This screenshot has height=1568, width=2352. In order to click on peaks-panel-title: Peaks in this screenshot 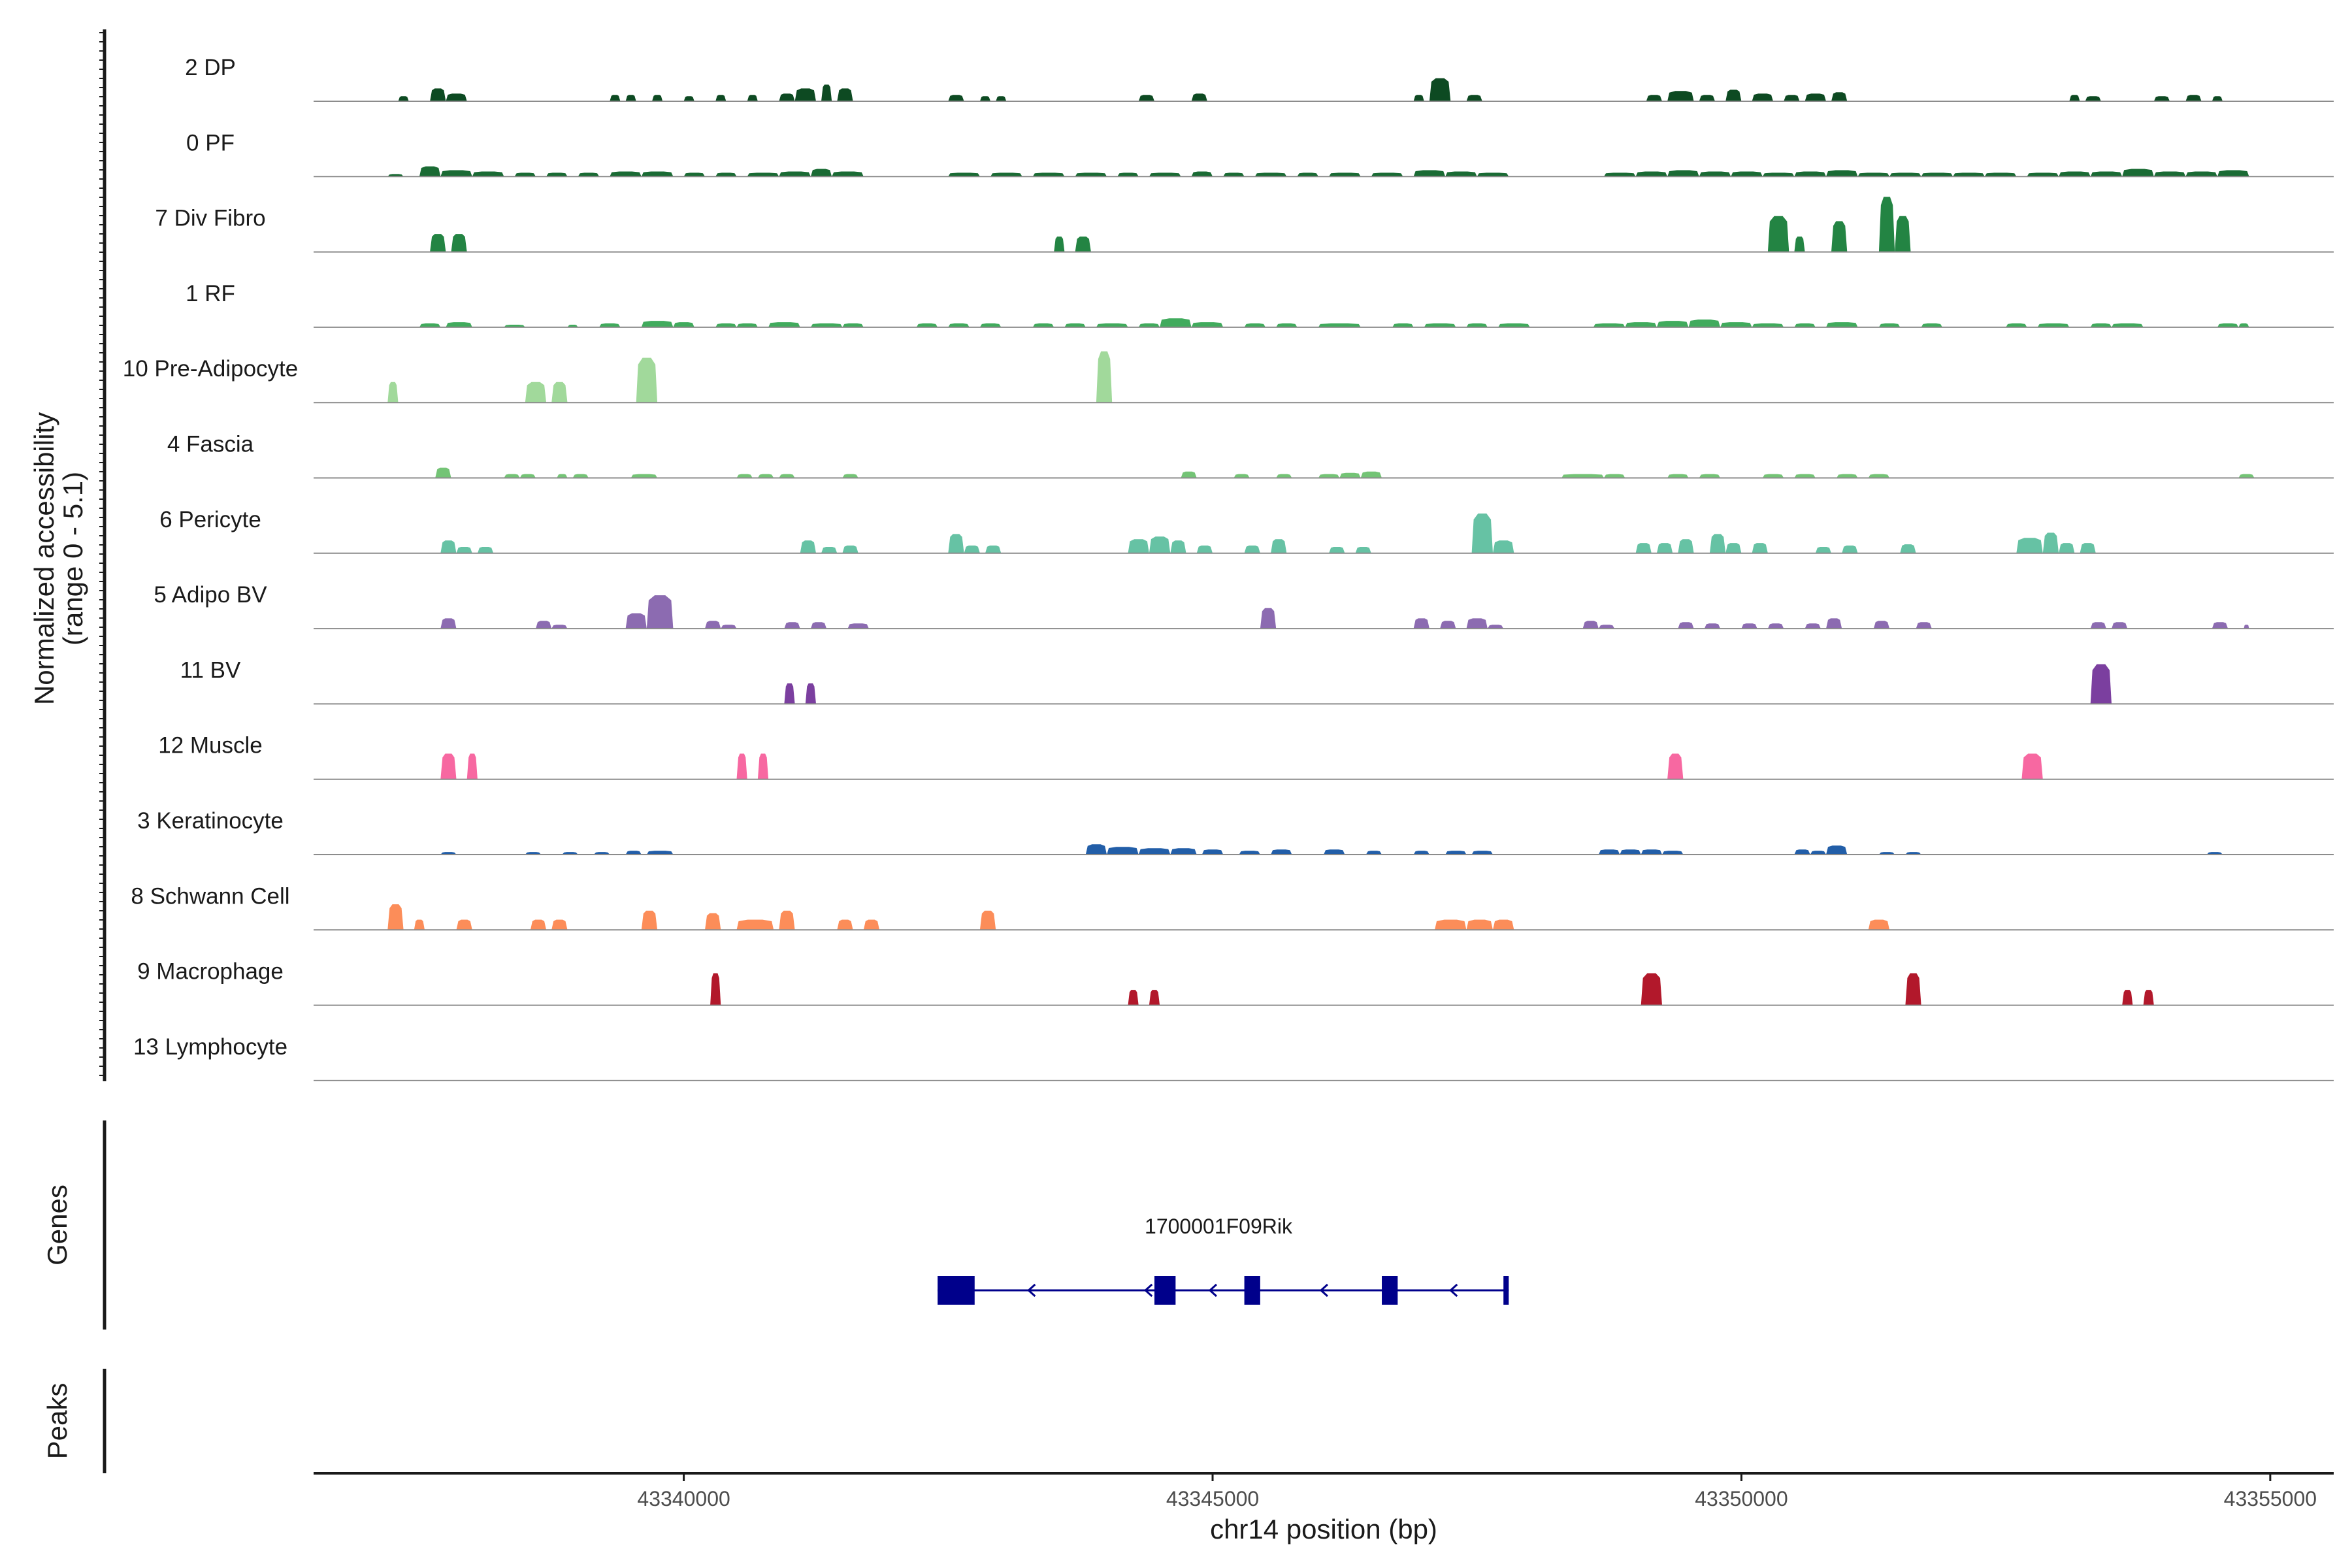, I will do `click(57, 1421)`.